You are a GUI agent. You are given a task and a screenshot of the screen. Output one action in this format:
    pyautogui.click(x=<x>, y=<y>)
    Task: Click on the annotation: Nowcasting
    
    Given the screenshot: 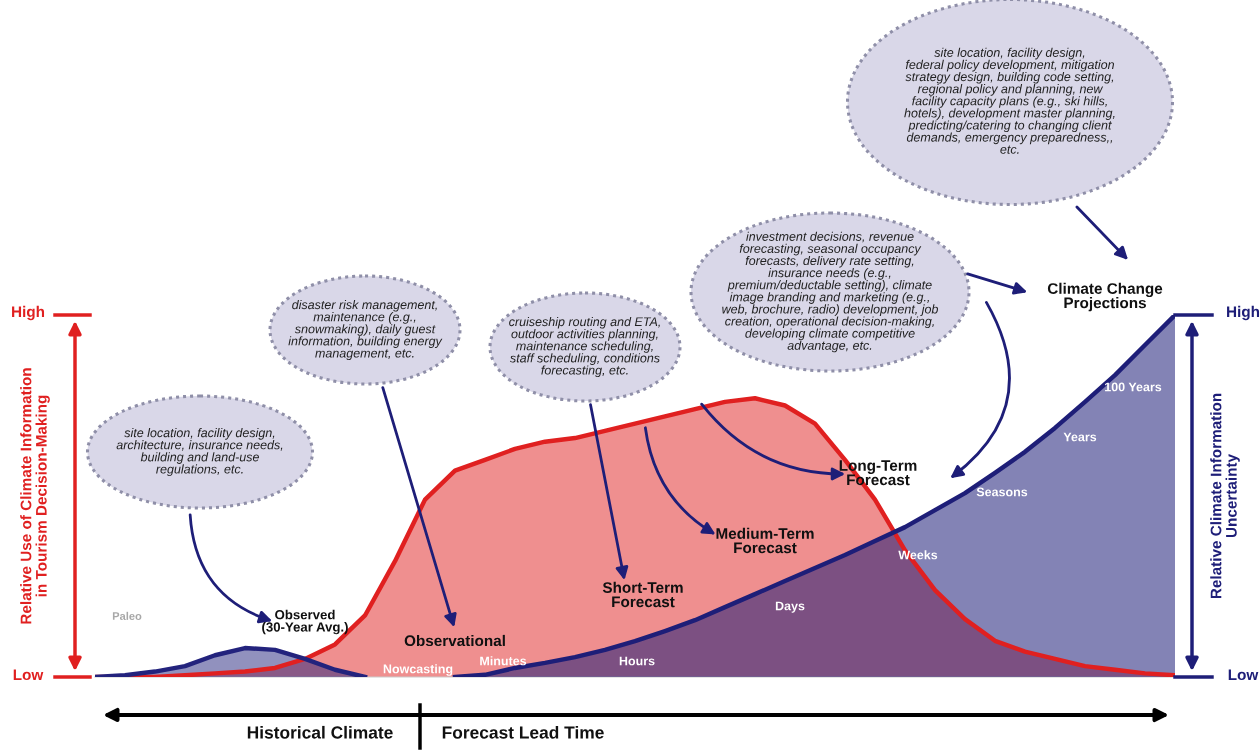 What is the action you would take?
    pyautogui.click(x=418, y=670)
    